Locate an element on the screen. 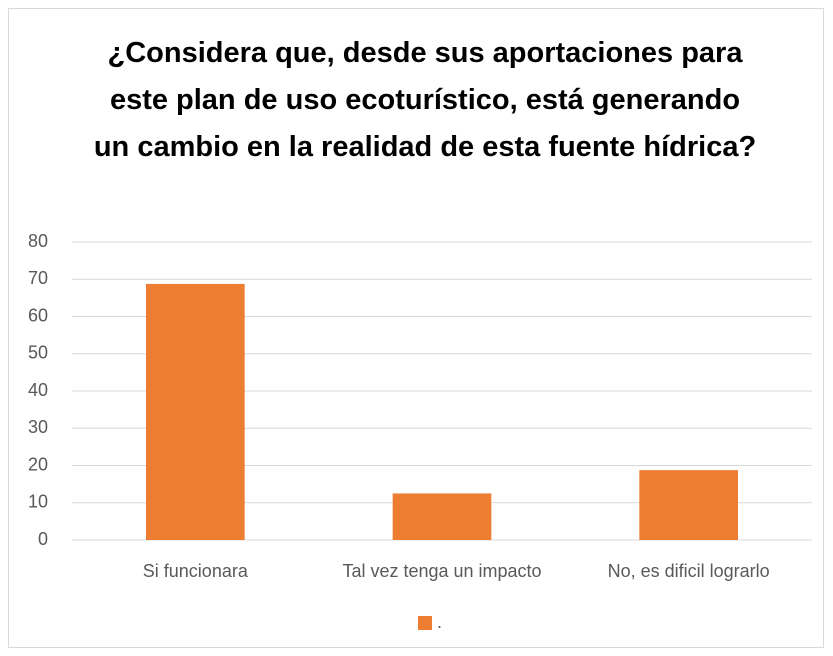  y-tick-label: 30 is located at coordinates (38, 427).